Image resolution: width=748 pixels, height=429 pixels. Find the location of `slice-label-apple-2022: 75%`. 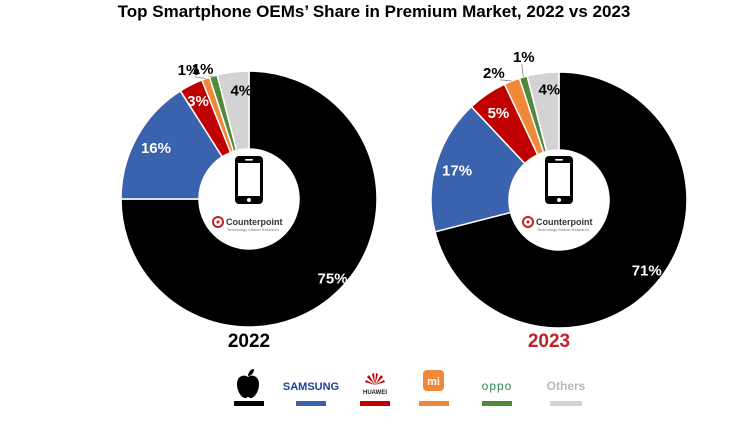

slice-label-apple-2022: 75% is located at coordinates (333, 279).